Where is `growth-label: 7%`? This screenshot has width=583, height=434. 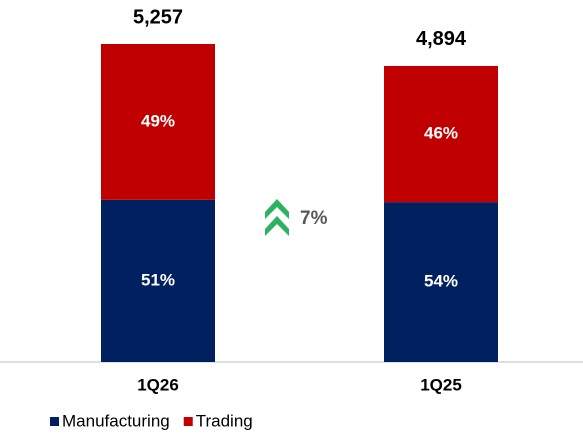
growth-label: 7% is located at coordinates (314, 218).